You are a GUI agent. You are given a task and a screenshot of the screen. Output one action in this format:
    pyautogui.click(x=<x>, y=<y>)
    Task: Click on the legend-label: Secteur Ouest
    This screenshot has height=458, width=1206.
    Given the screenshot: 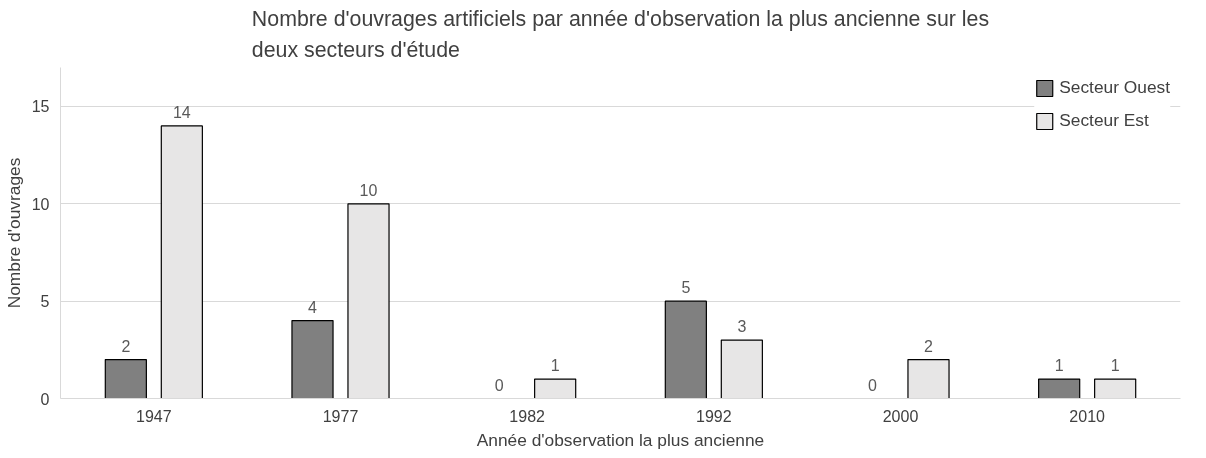 What is the action you would take?
    pyautogui.click(x=1114, y=87)
    